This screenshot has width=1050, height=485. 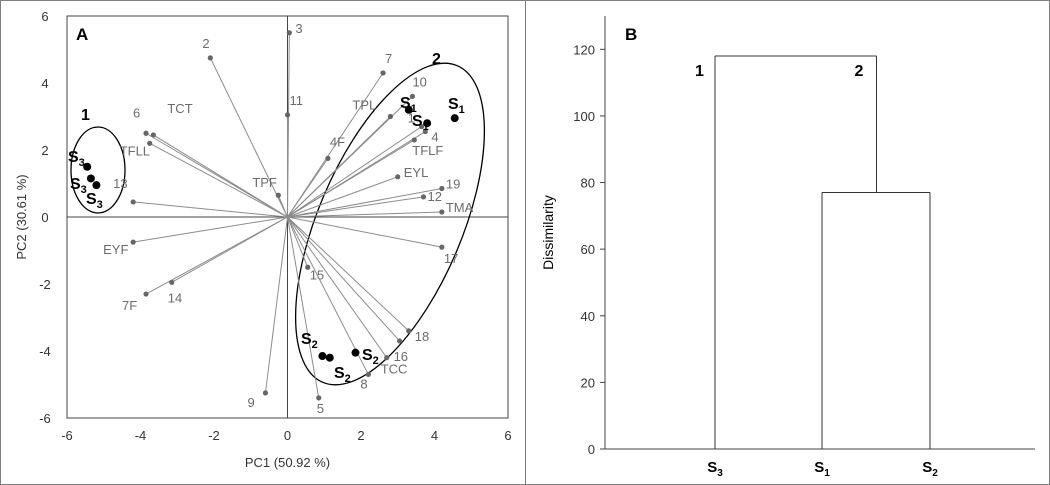 I want to click on loading-point-TPL, so click(x=390, y=116).